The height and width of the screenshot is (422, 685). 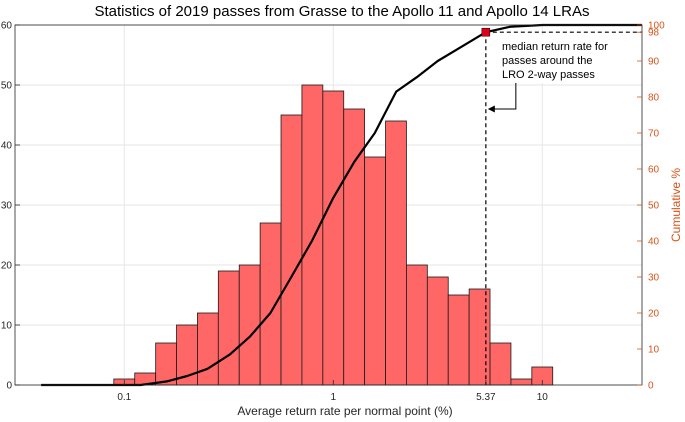 I want to click on y-right-tick-label: 70, so click(x=654, y=134).